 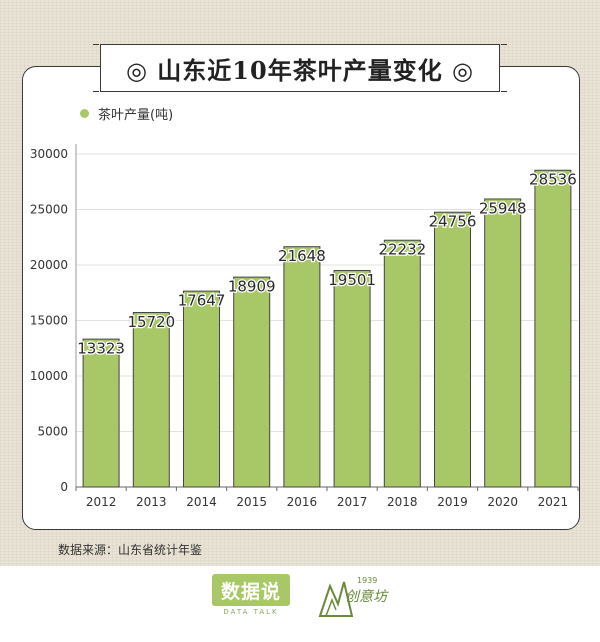 What do you see at coordinates (553, 180) in the screenshot?
I see `data-label: 28536` at bounding box center [553, 180].